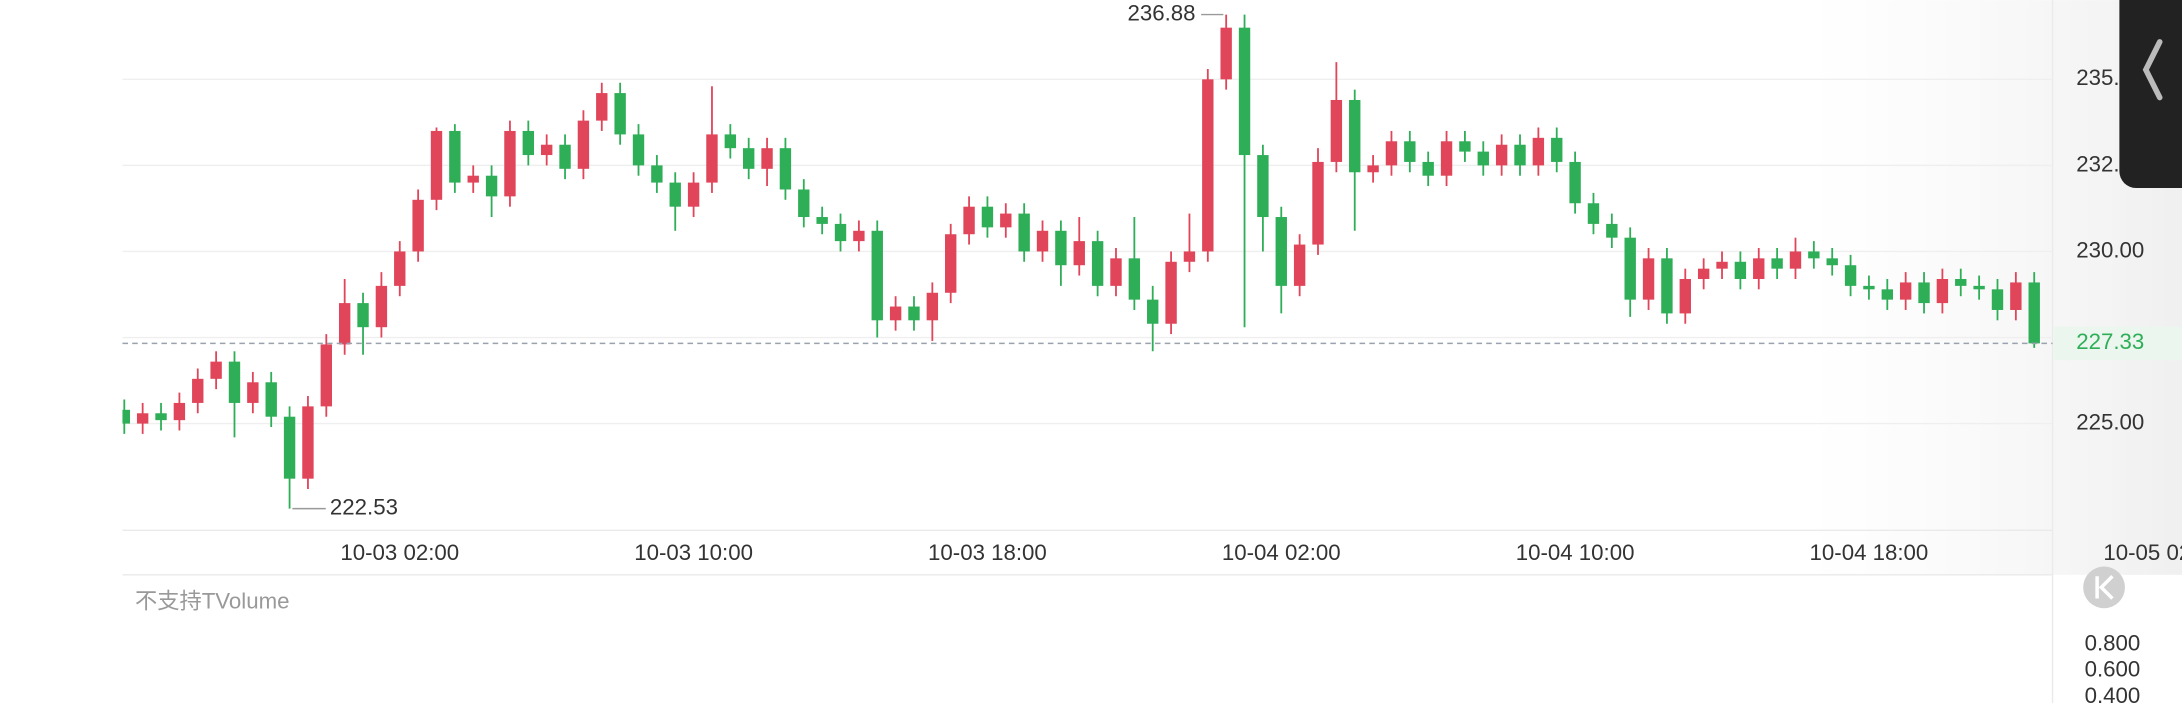 Image resolution: width=2182 pixels, height=703 pixels. What do you see at coordinates (1281, 552) in the screenshot?
I see `x-tick-label: 10-04 02:00` at bounding box center [1281, 552].